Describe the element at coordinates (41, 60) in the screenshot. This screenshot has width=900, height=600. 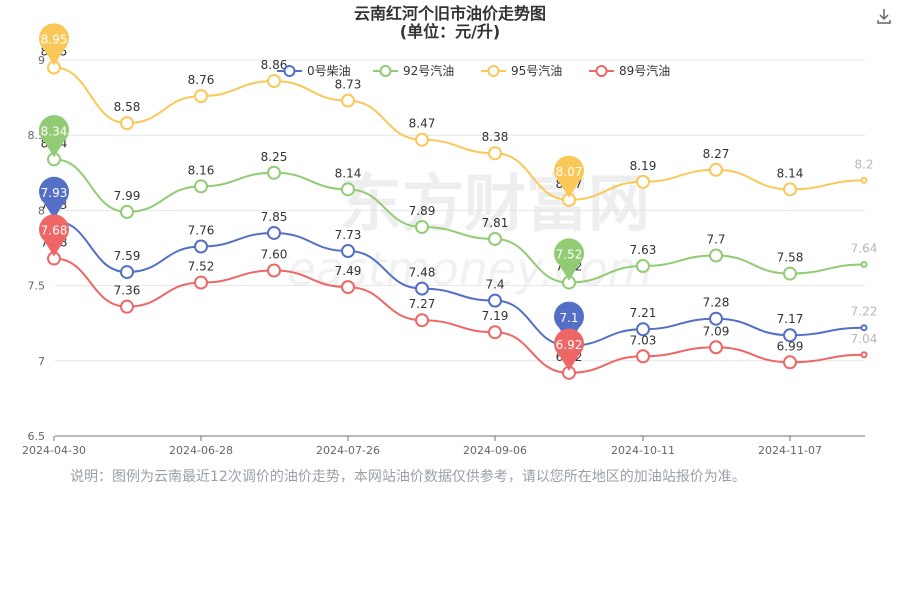
I see `y-tick-label: 9` at that location.